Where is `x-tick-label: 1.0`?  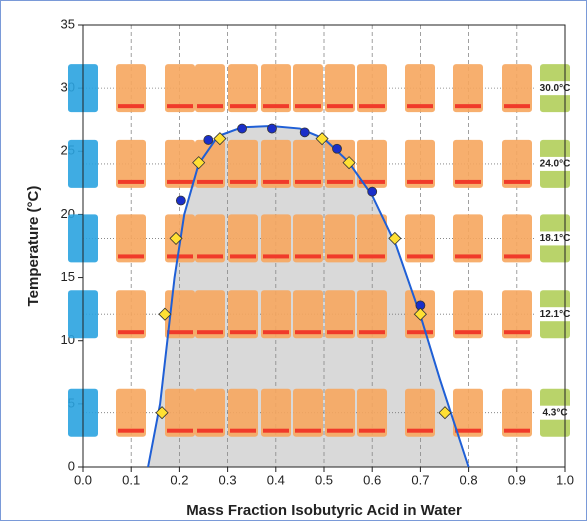 x-tick-label: 1.0 is located at coordinates (565, 479).